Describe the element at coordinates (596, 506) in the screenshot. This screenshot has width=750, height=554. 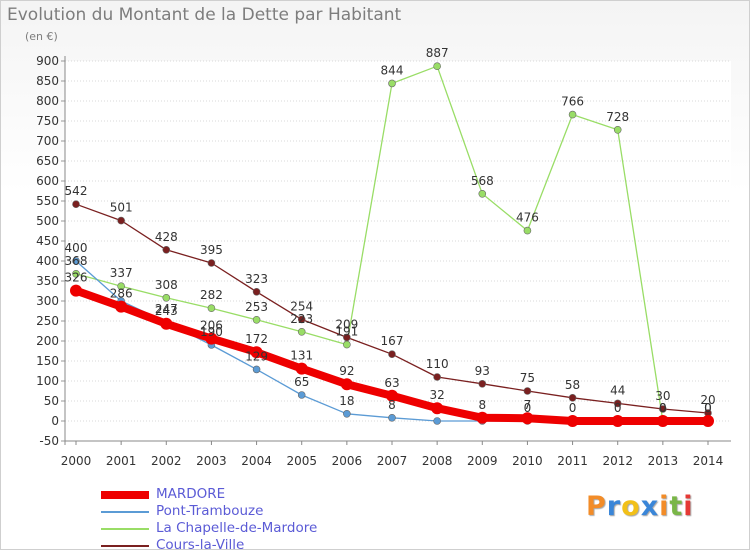
I see `logo-letter: P` at that location.